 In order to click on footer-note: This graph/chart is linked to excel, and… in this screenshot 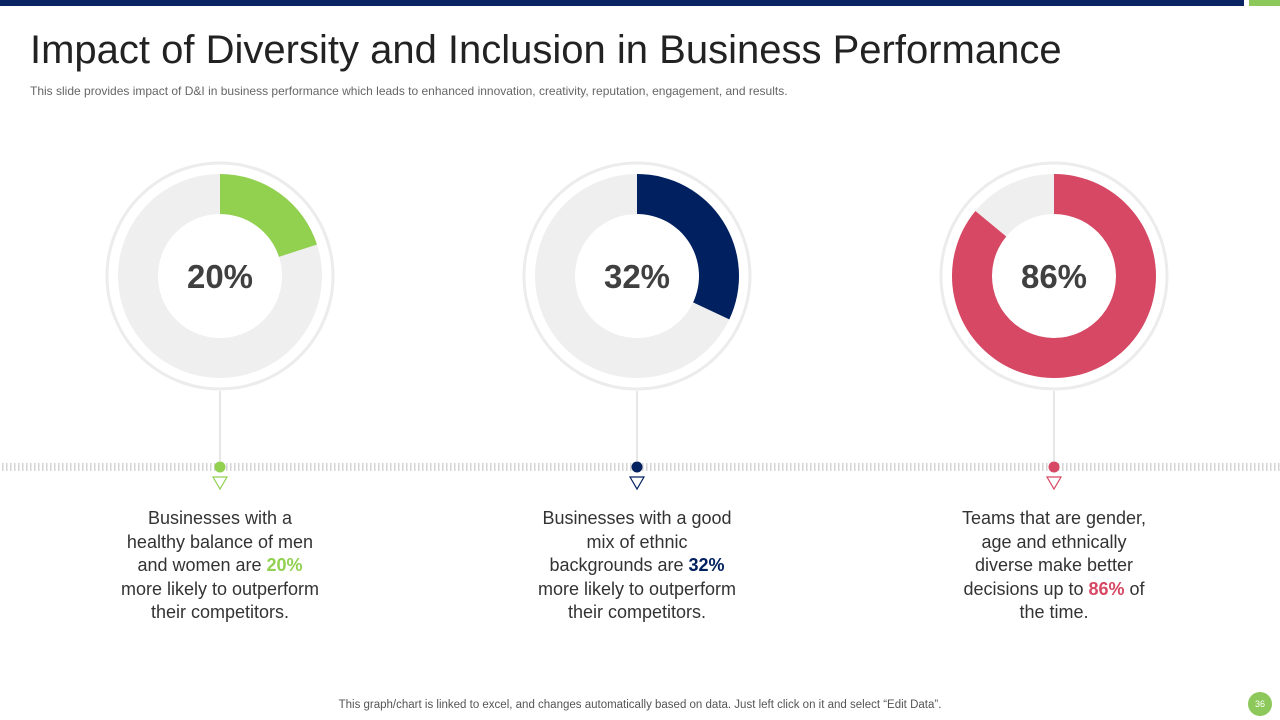, I will do `click(640, 705)`.